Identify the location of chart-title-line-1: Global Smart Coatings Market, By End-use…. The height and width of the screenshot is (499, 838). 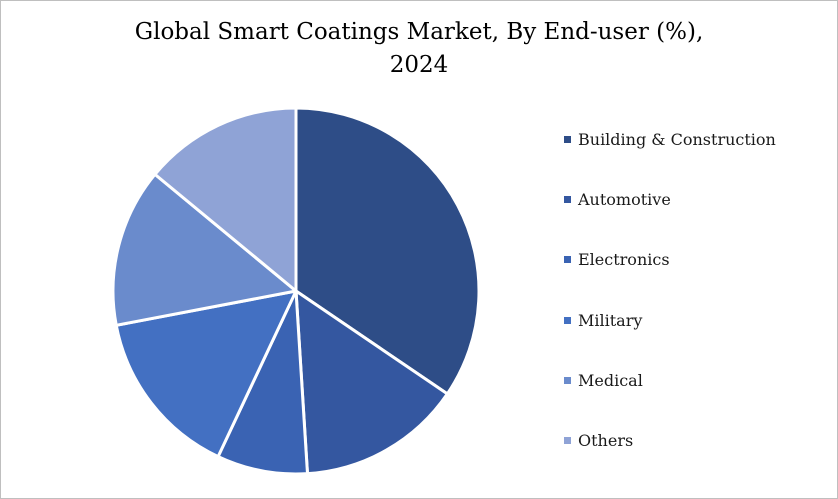
(419, 32).